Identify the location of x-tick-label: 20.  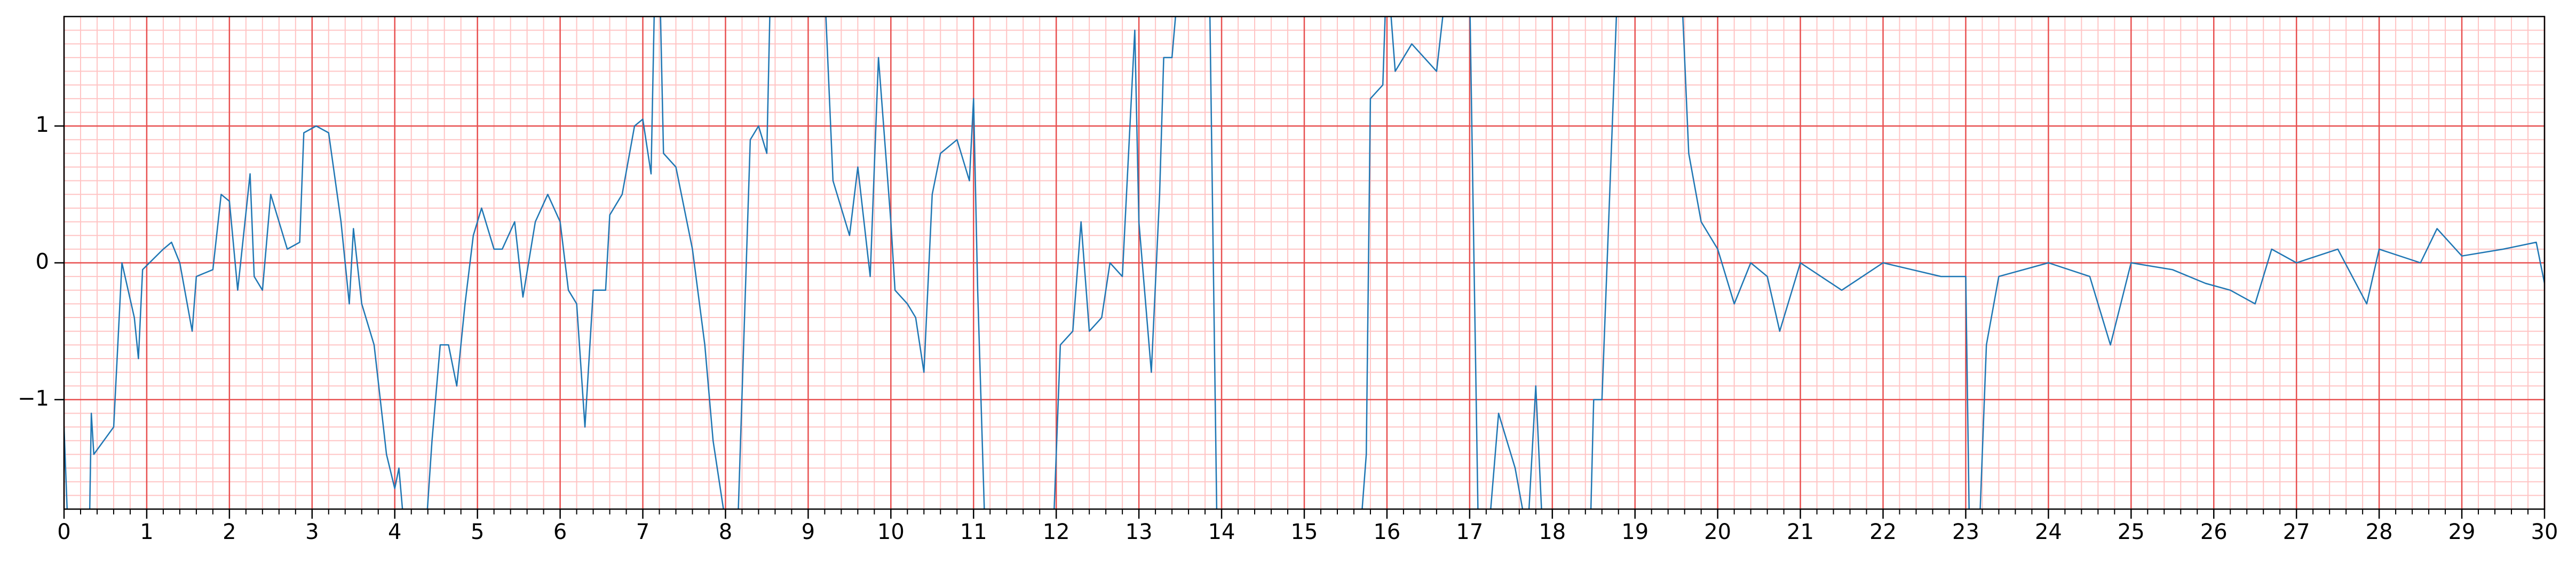
(1717, 532).